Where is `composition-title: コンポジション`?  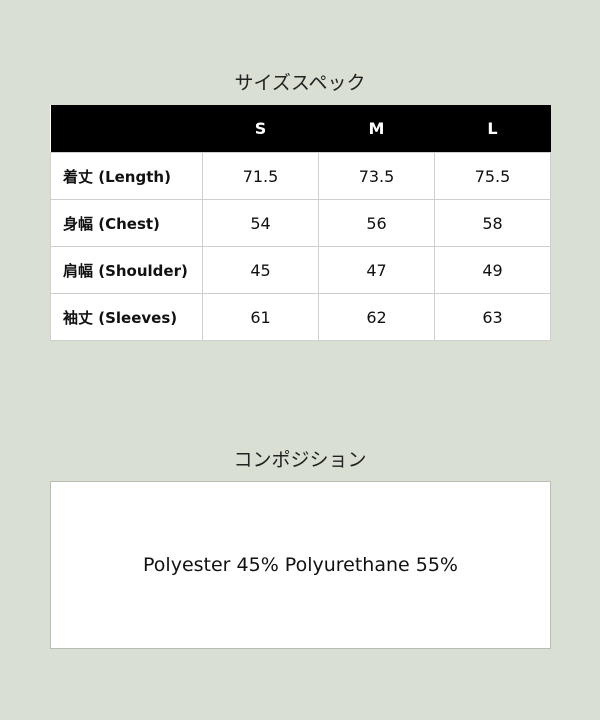 composition-title: コンポジション is located at coordinates (300, 460).